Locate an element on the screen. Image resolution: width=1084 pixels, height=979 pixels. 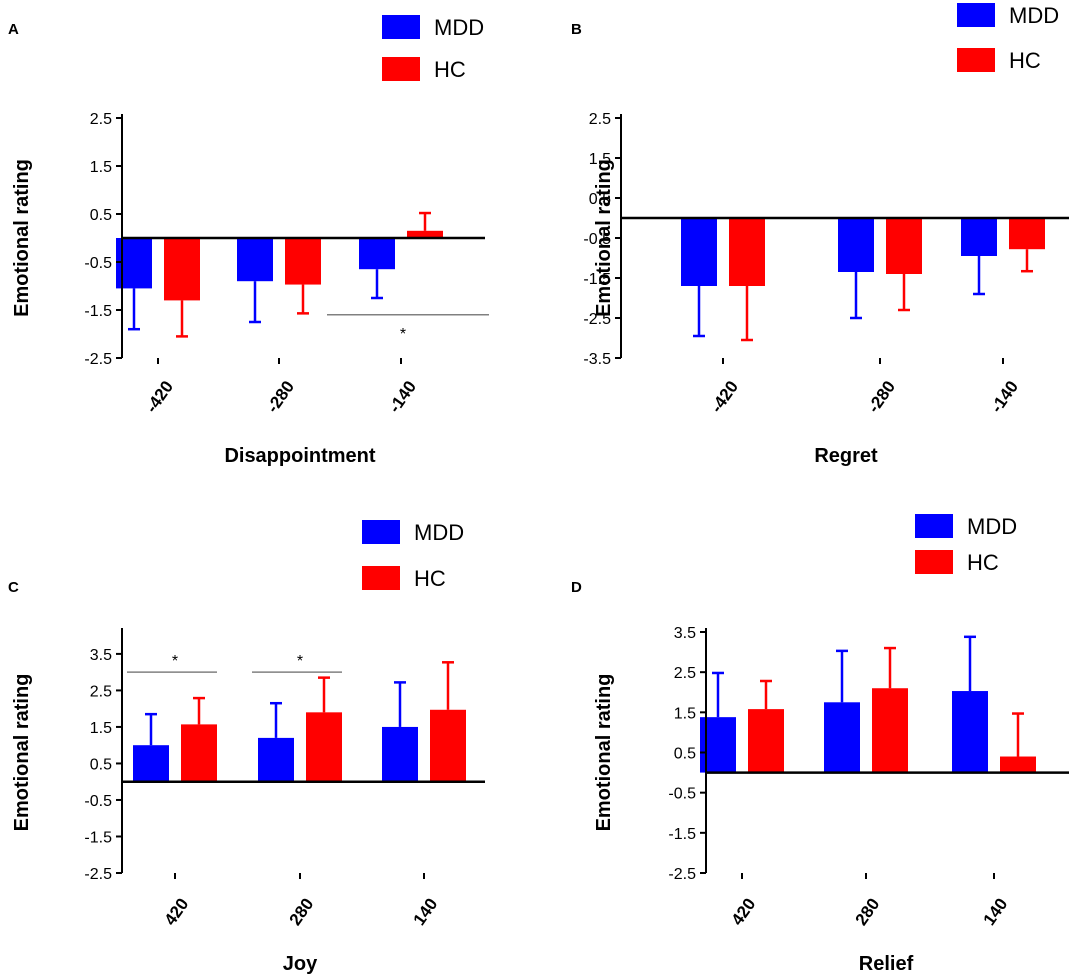
panel-letter: D is located at coordinates (576, 587).